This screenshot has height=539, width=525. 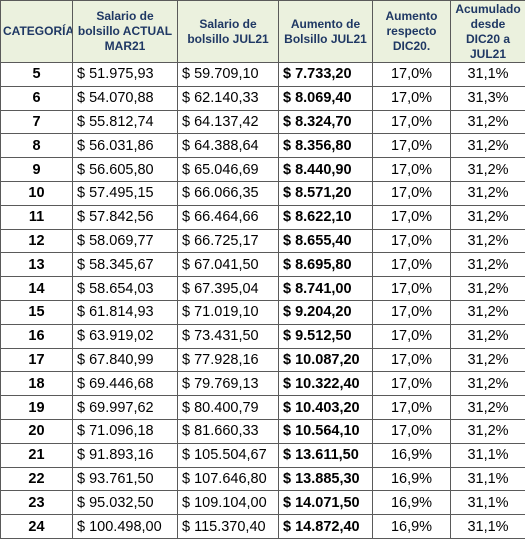 I want to click on table-cell: $ 9.204,20, so click(x=326, y=312).